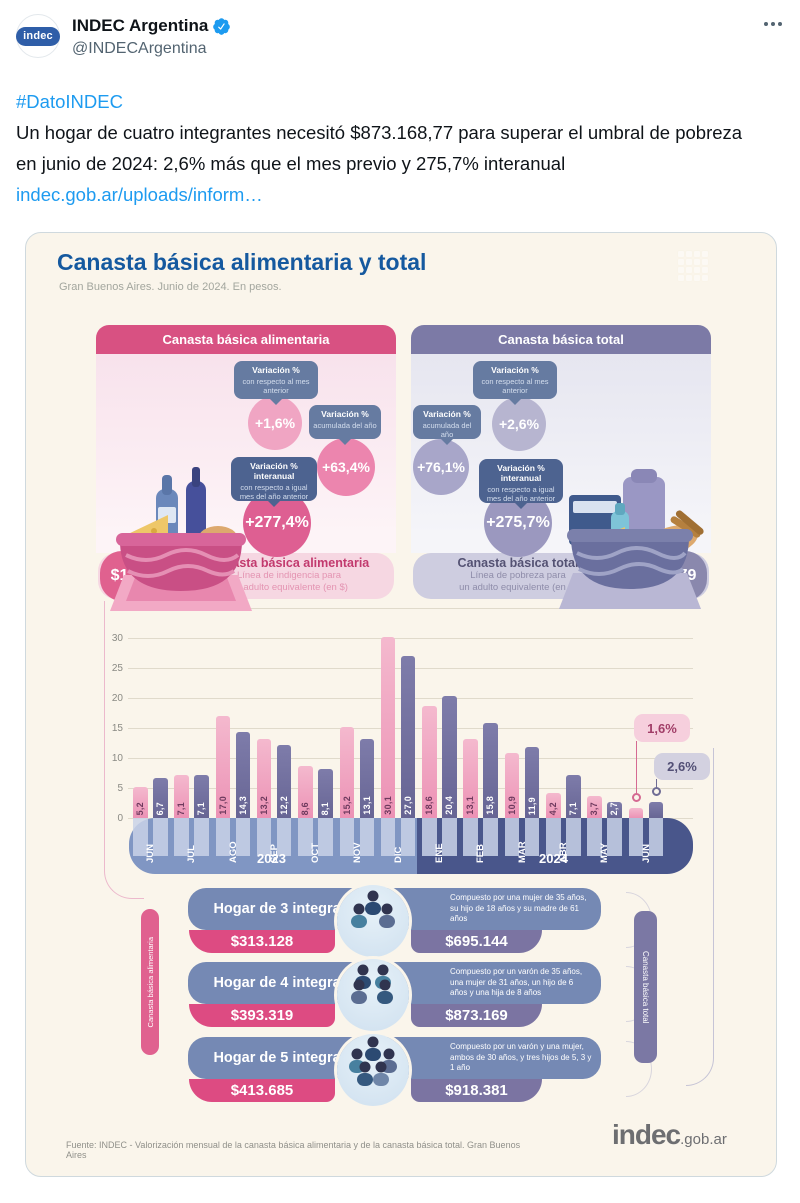  What do you see at coordinates (563, 852) in the screenshot?
I see `month-label: ABR` at bounding box center [563, 852].